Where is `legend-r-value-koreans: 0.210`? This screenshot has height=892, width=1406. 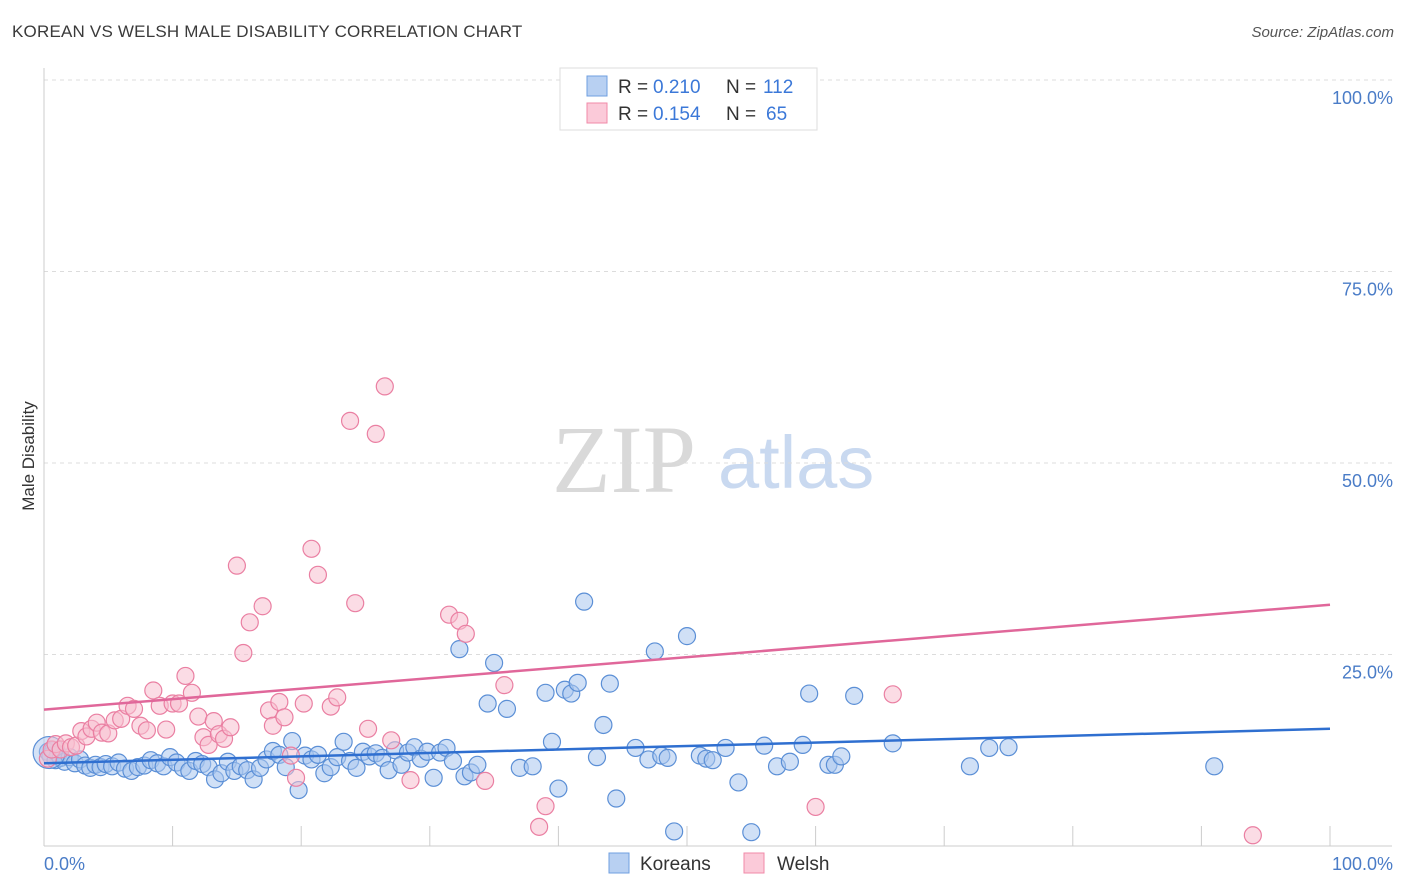
legend-r-value-koreans: 0.210 is located at coordinates (677, 87).